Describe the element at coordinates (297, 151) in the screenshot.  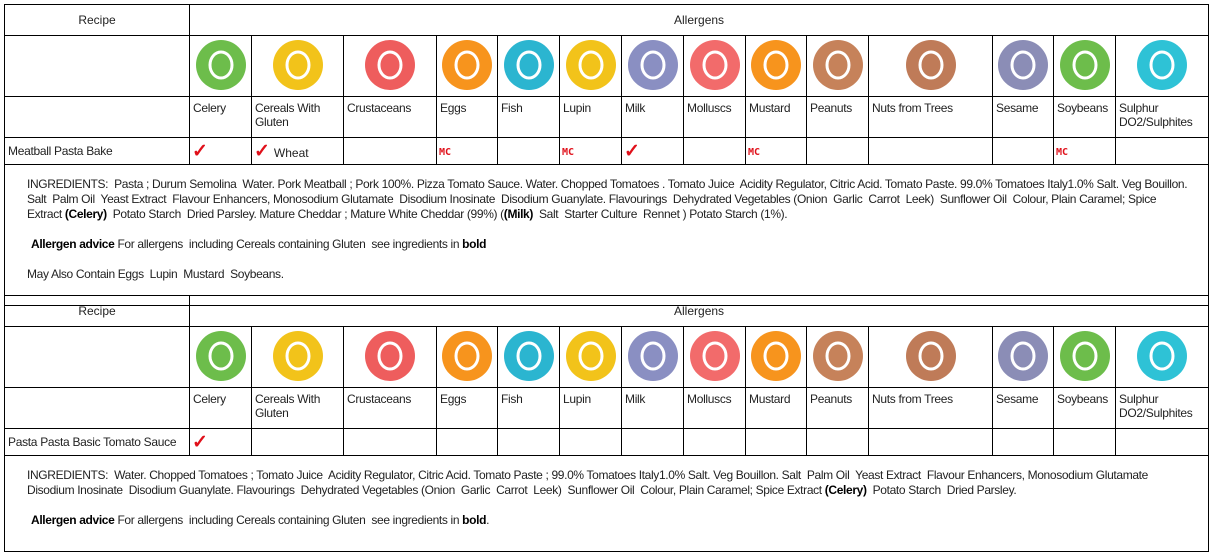
I see `allergen-cell: ✓ Wheat` at that location.